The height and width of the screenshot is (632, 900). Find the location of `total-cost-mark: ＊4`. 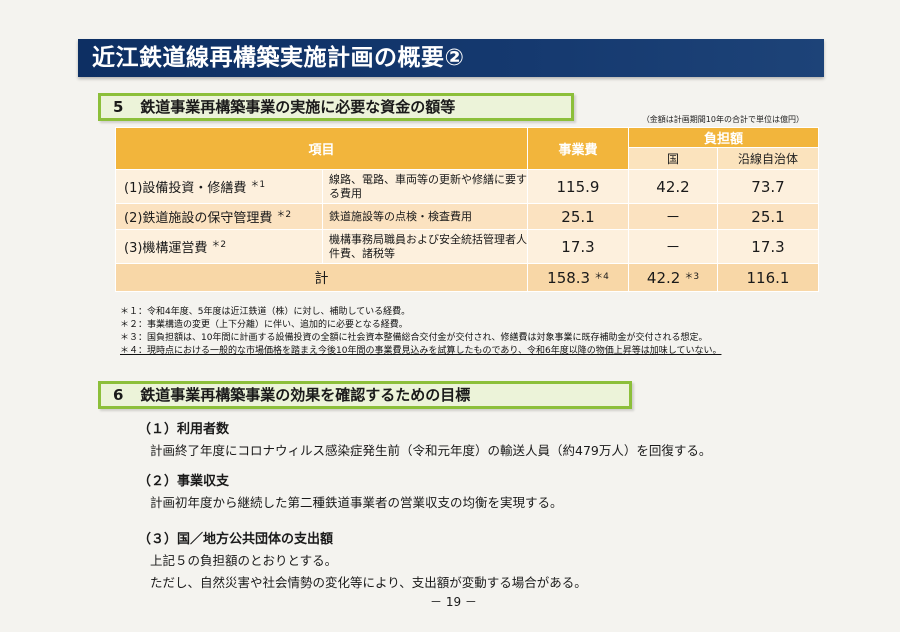

total-cost-mark: ＊4 is located at coordinates (601, 276).